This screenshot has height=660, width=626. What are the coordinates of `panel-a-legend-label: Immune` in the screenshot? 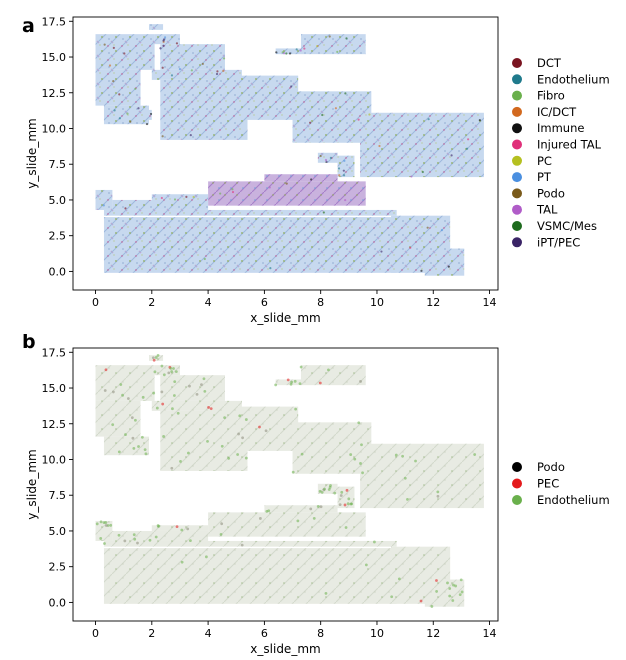 It's located at (560, 128).